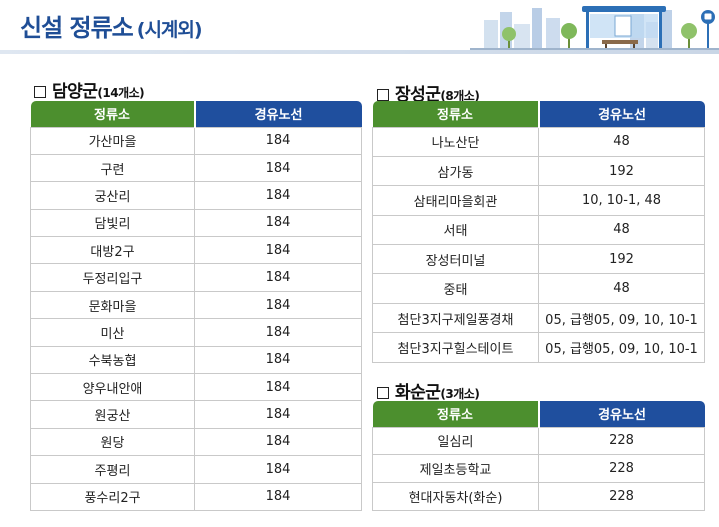 This screenshot has height=527, width=719. What do you see at coordinates (112, 496) in the screenshot?
I see `stop-cell: 풍수리2구` at bounding box center [112, 496].